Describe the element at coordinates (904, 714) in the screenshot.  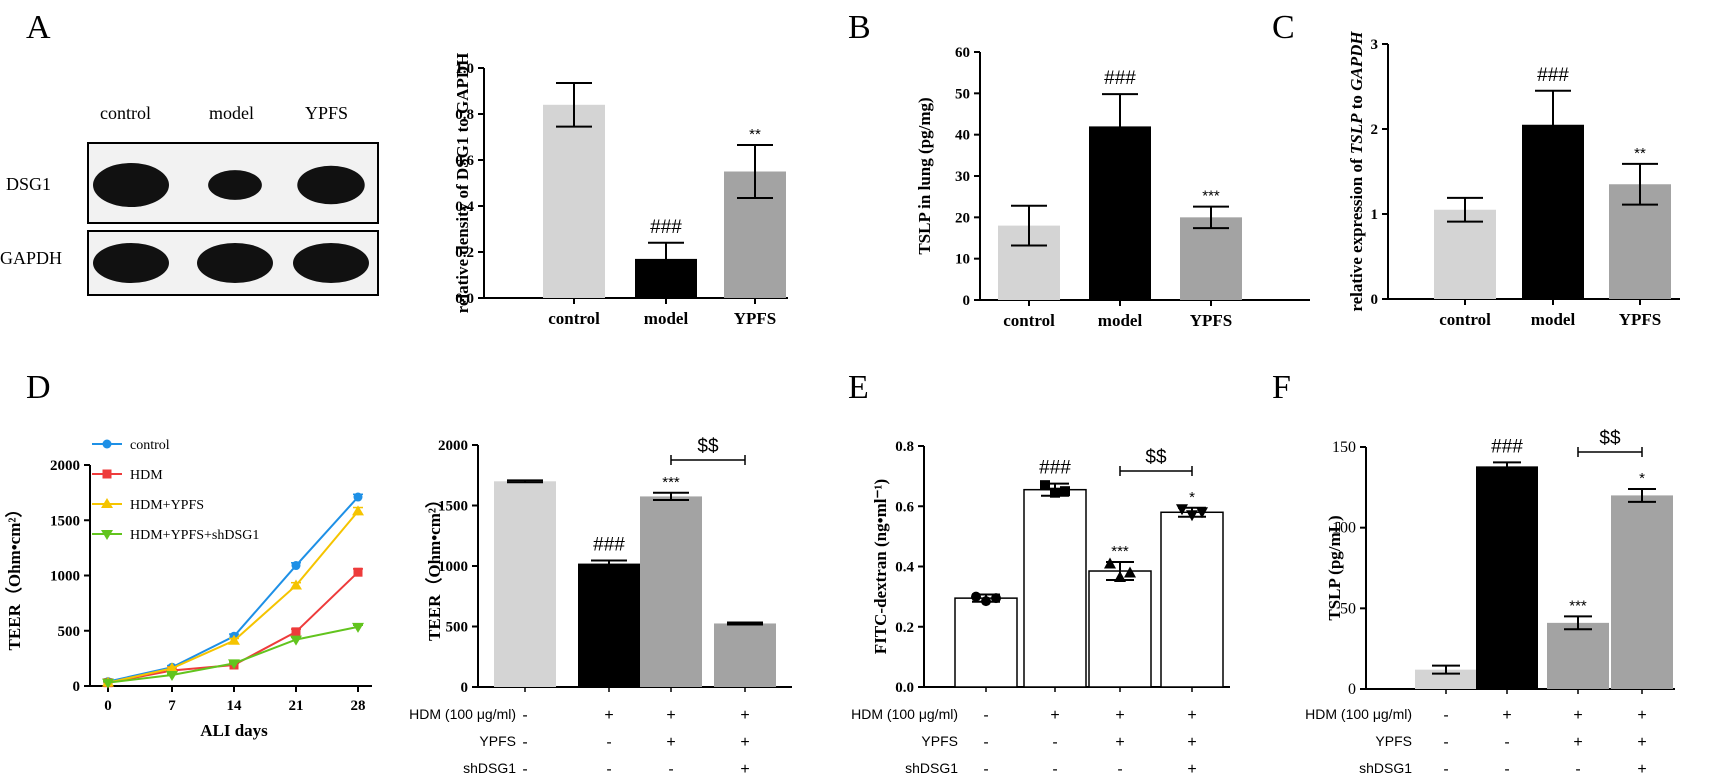
I see `condition-row-label: HDM (100 μg/ml)` at that location.